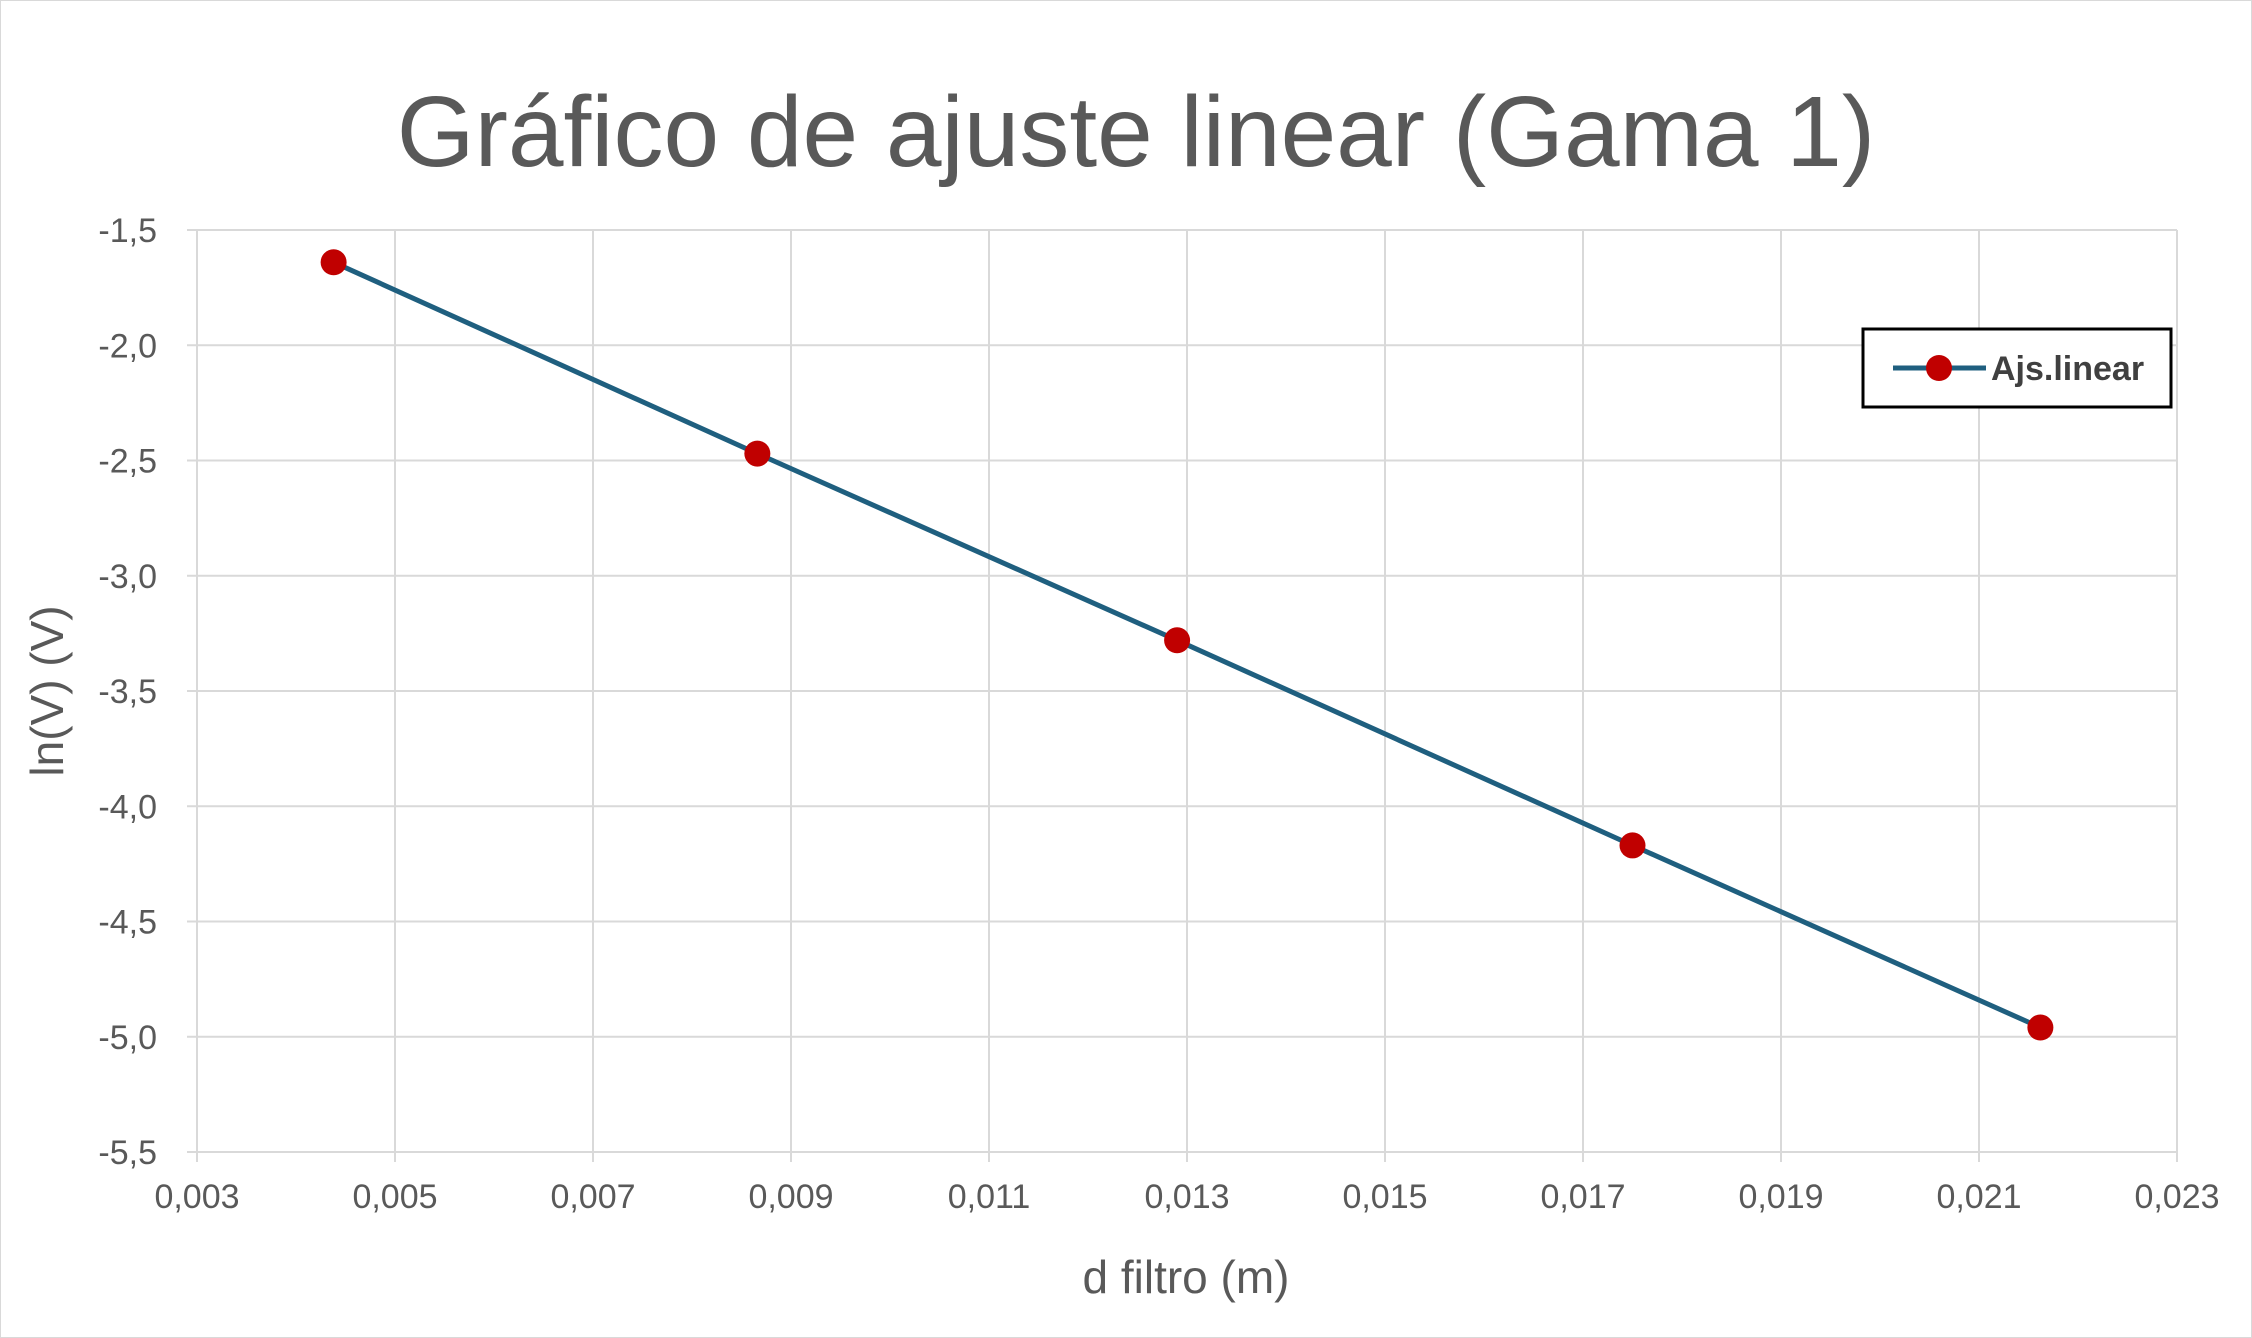  Describe the element at coordinates (2067, 369) in the screenshot. I see `legend-label: Ajs.linear` at that location.